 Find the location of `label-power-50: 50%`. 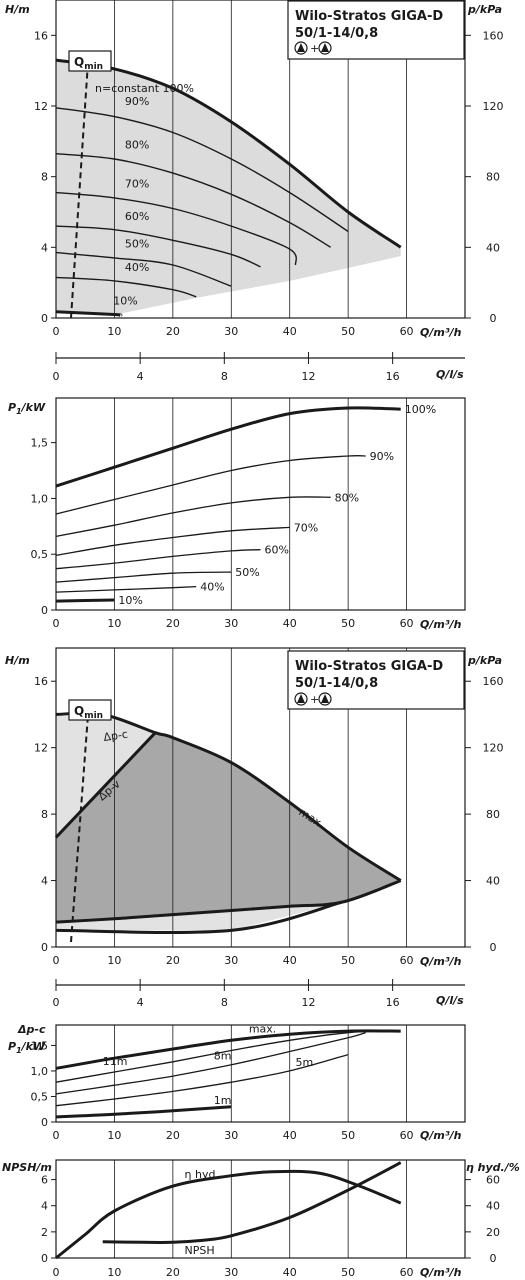

label-power-50: 50% is located at coordinates (247, 572).